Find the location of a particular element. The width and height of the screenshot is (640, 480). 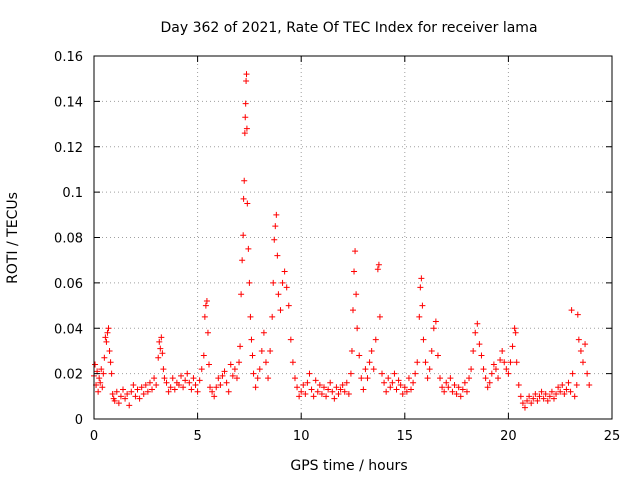

x-tick-label: 25 is located at coordinates (612, 436).